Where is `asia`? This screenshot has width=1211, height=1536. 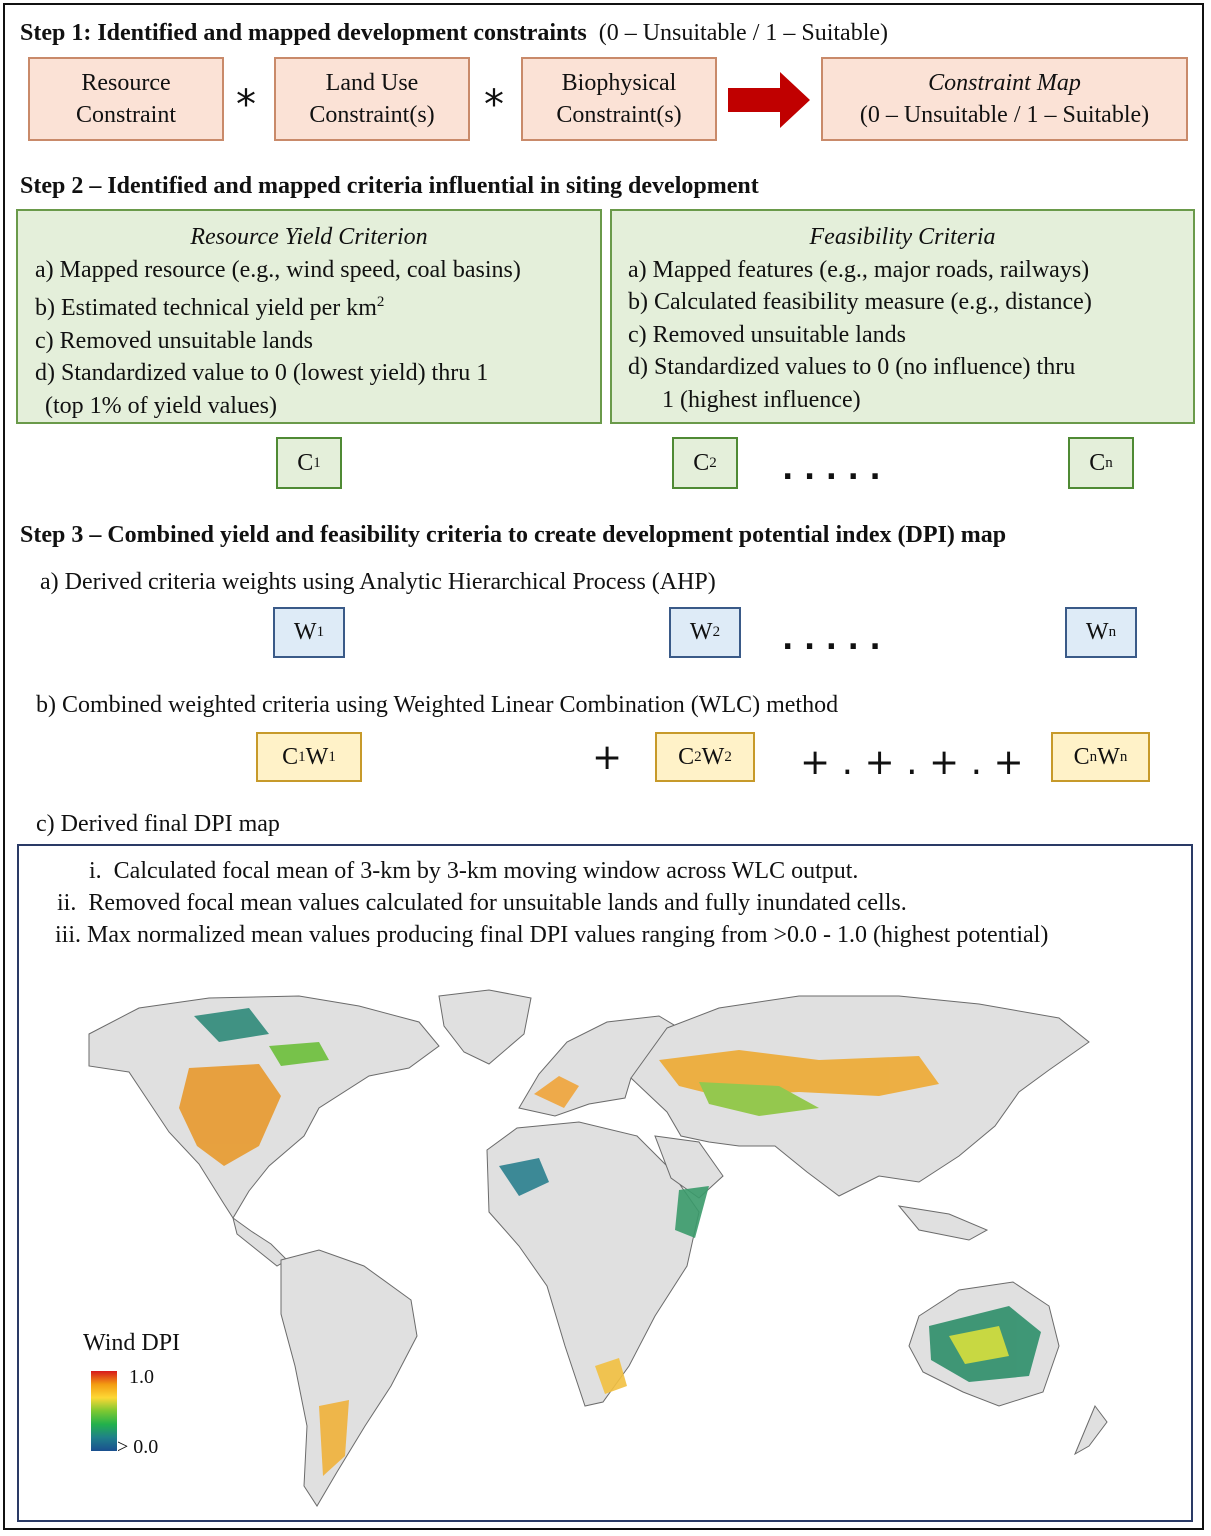
asia is located at coordinates (860, 1096).